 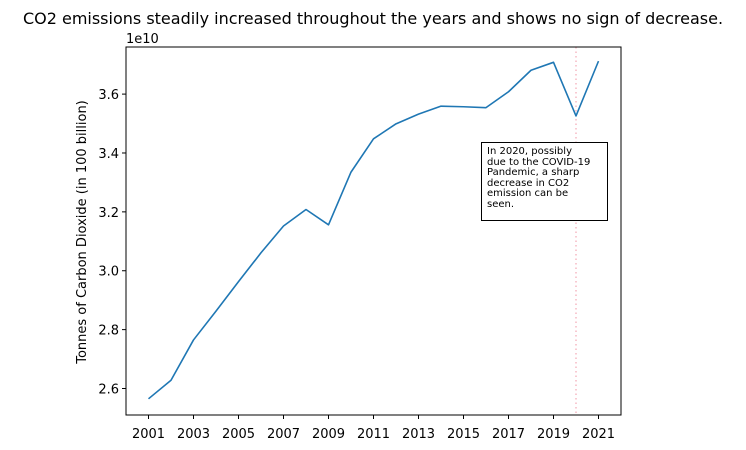 What do you see at coordinates (193, 434) in the screenshot?
I see `x-tick-label: 2003` at bounding box center [193, 434].